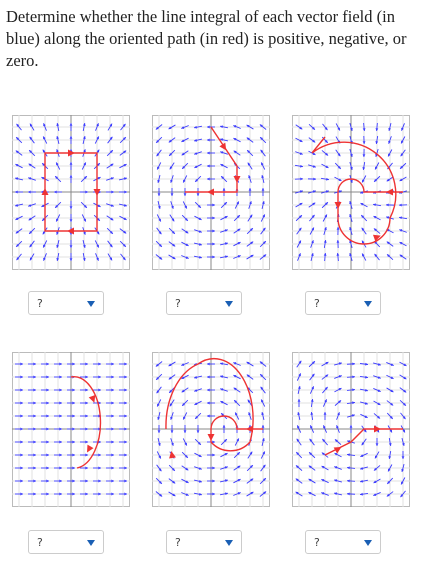 This screenshot has height=572, width=423. Describe the element at coordinates (229, 543) in the screenshot. I see `caret` at that location.